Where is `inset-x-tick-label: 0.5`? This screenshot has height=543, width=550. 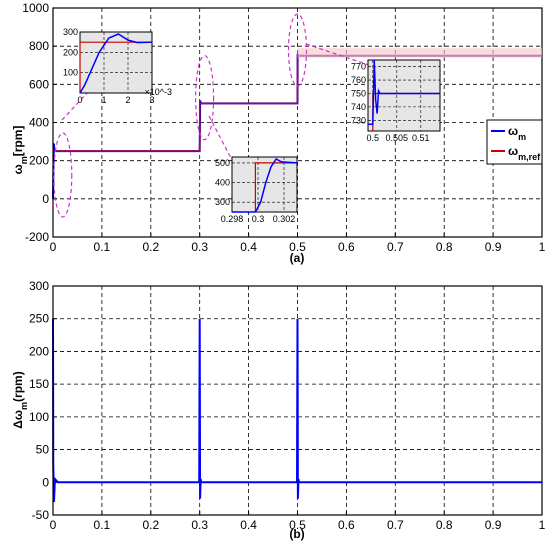 inset-x-tick-label: 0.5 is located at coordinates (373, 138).